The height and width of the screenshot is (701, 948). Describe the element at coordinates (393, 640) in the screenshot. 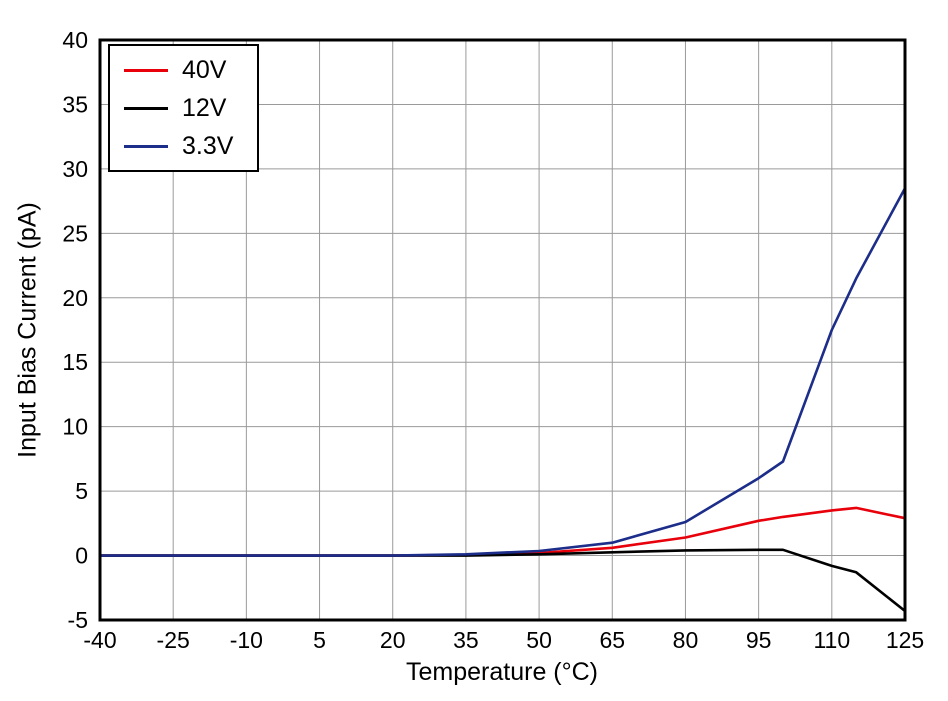

I see `x-tick-label: 20` at that location.